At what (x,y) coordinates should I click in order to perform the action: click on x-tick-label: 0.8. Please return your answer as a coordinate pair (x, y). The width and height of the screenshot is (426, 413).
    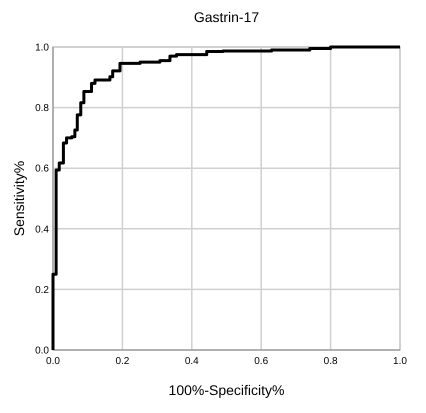
    Looking at the image, I should click on (331, 361).